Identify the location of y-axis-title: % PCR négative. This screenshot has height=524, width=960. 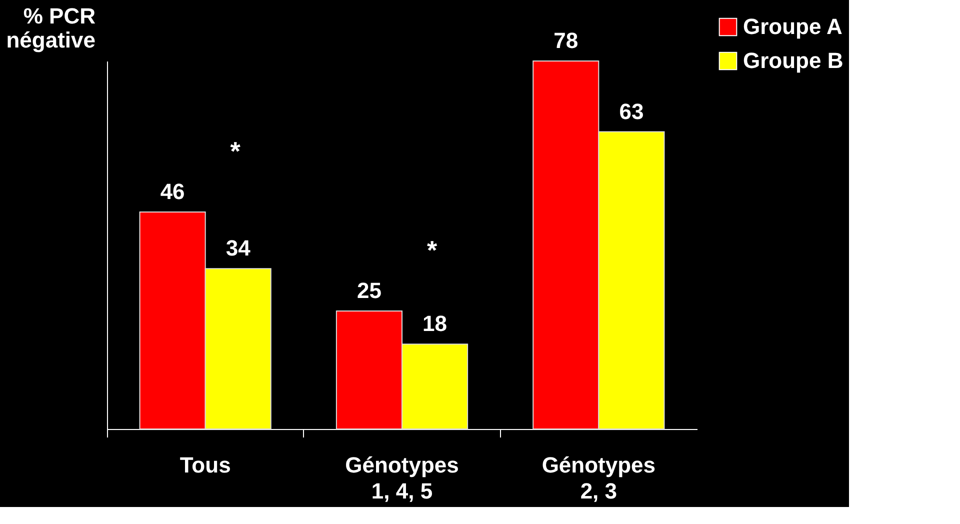
(51, 28).